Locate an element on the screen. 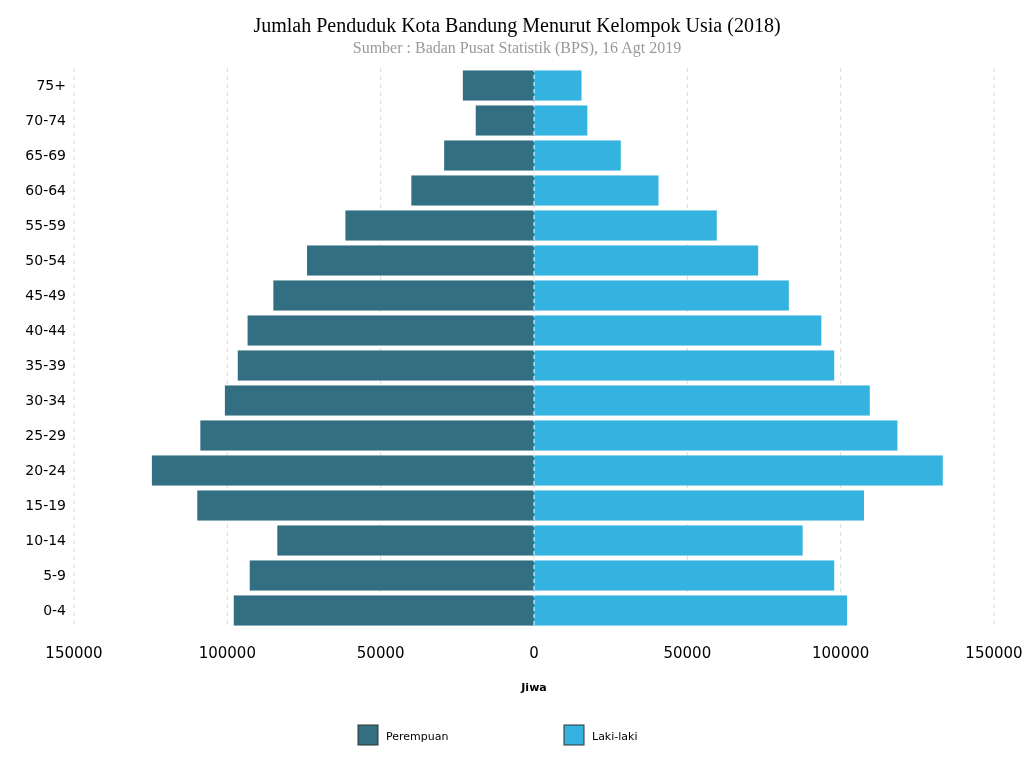 The image size is (1034, 764). y-tick-label: 5-9 is located at coordinates (54, 575).